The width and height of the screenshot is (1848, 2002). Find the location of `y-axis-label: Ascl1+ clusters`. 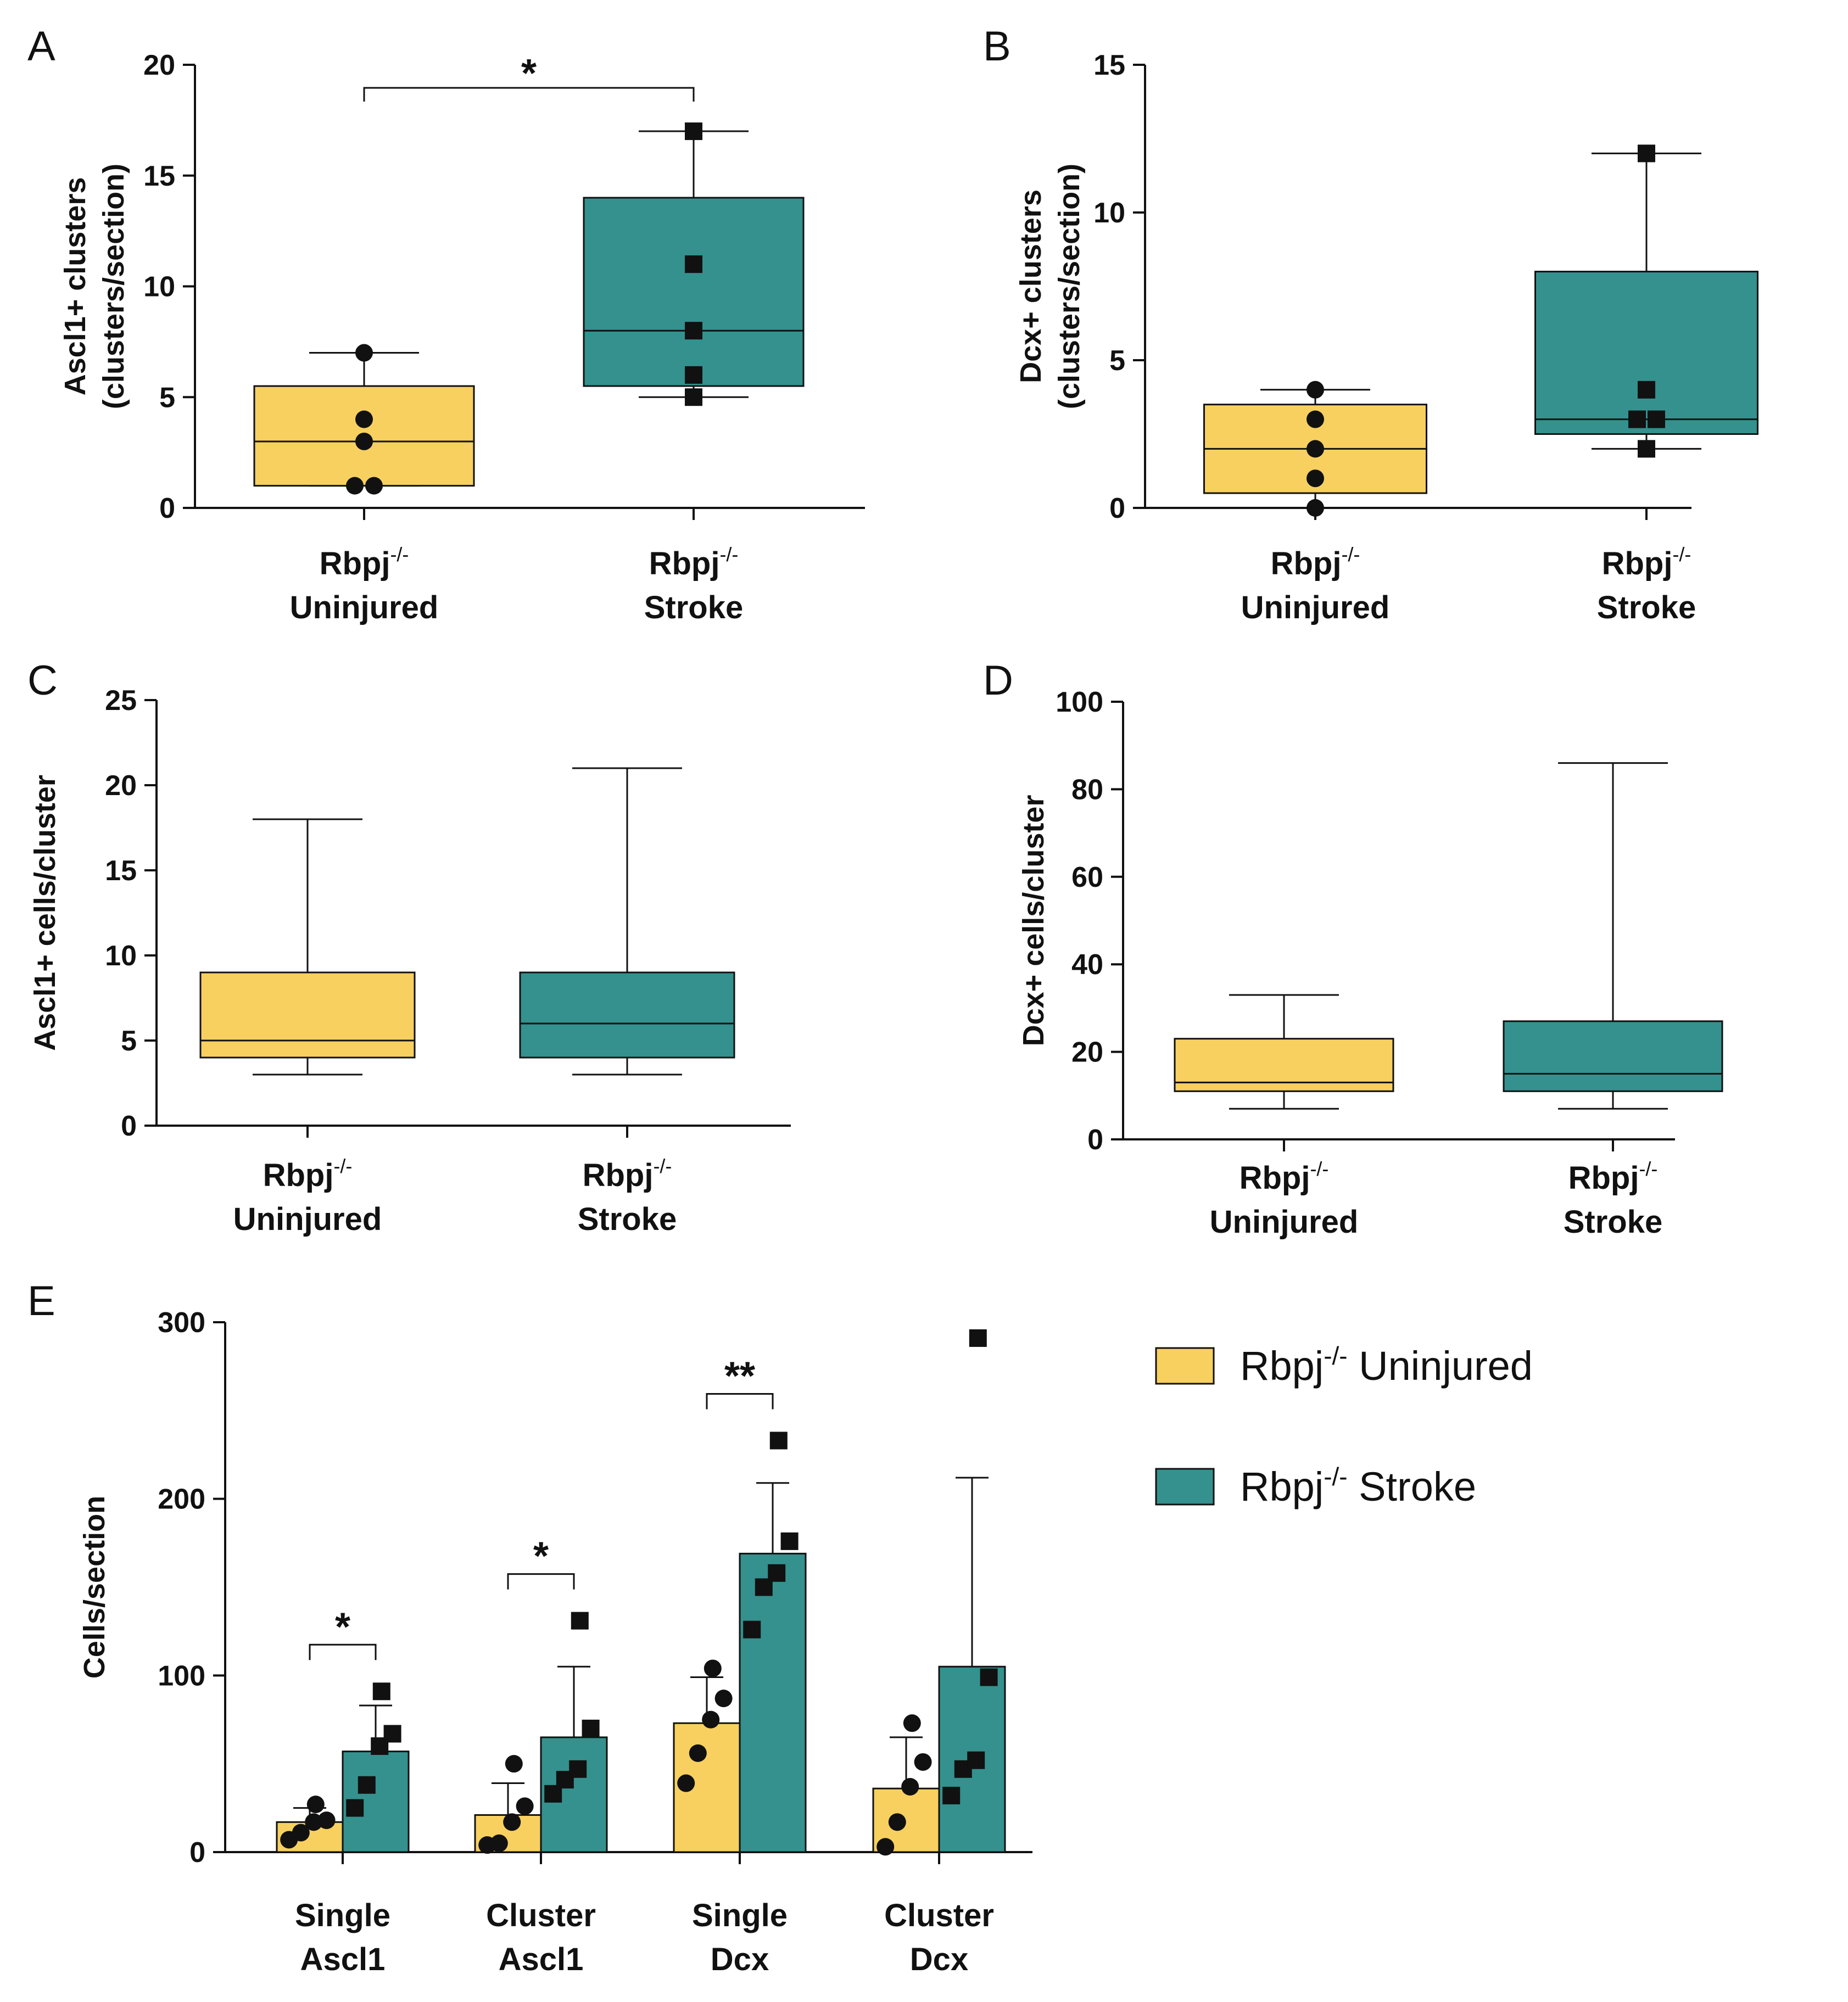

y-axis-label: Ascl1+ clusters is located at coordinates (75, 287).